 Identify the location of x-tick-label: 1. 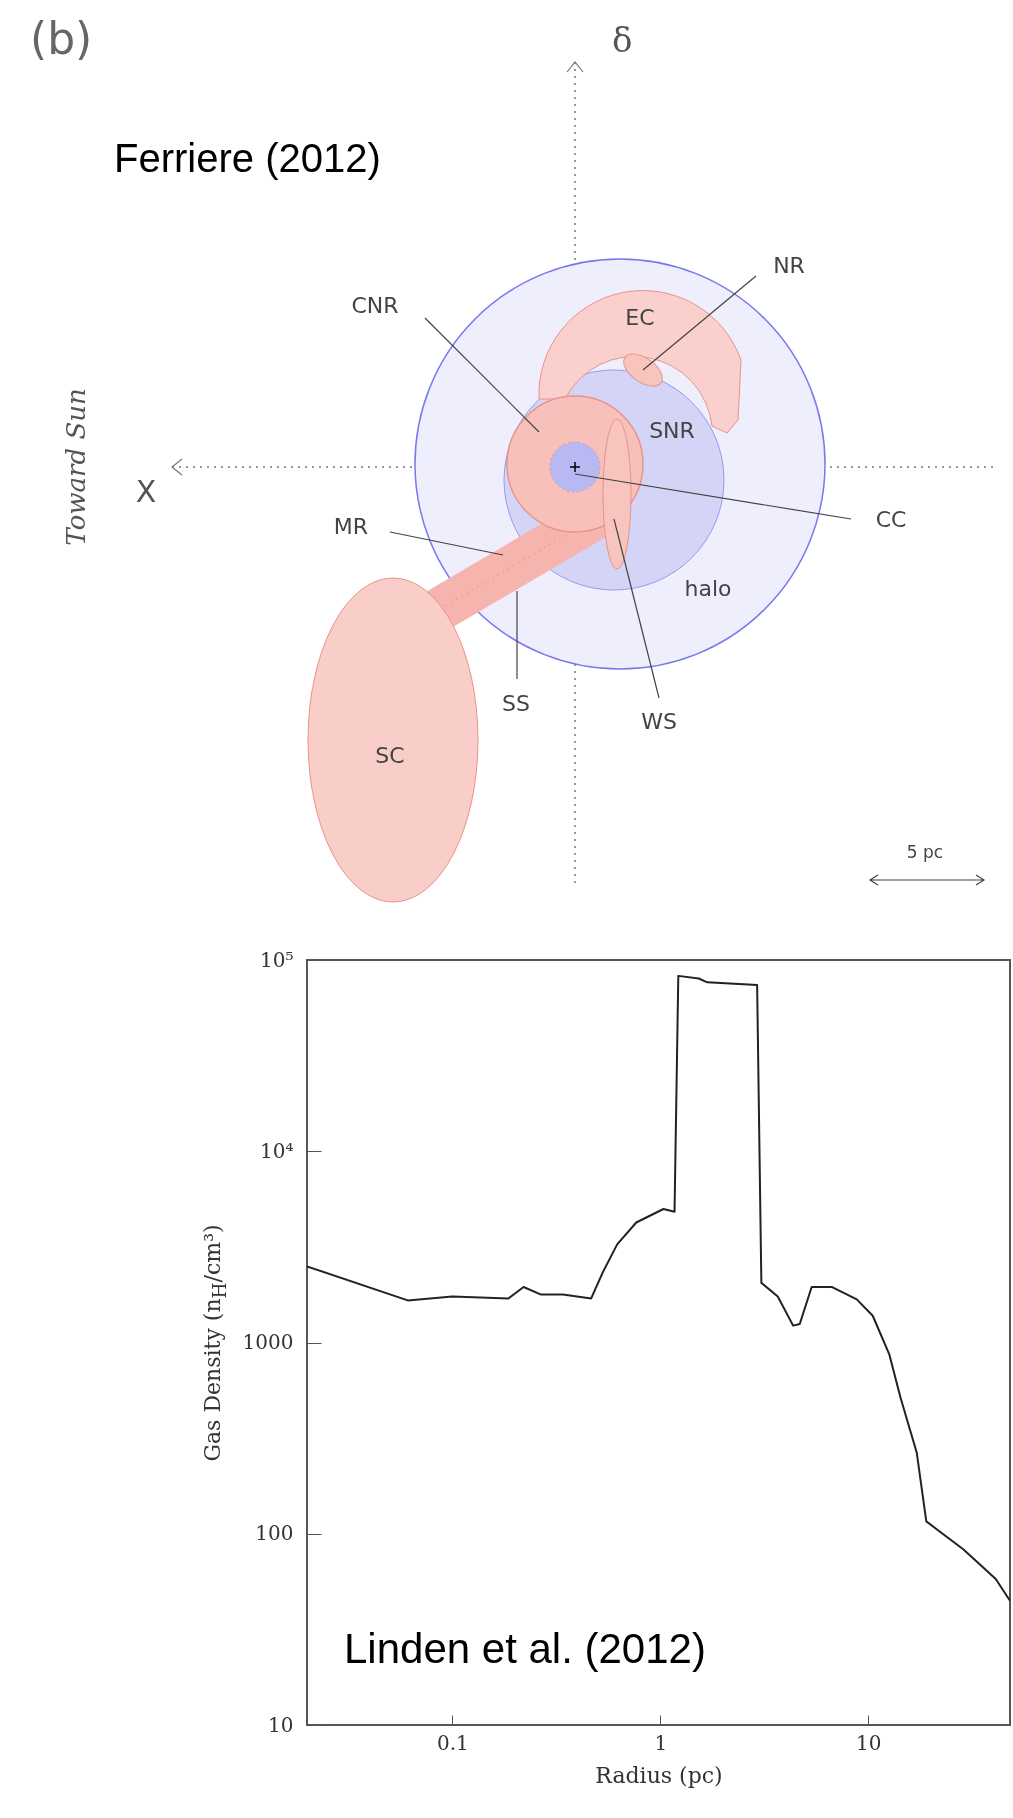
(661, 1742).